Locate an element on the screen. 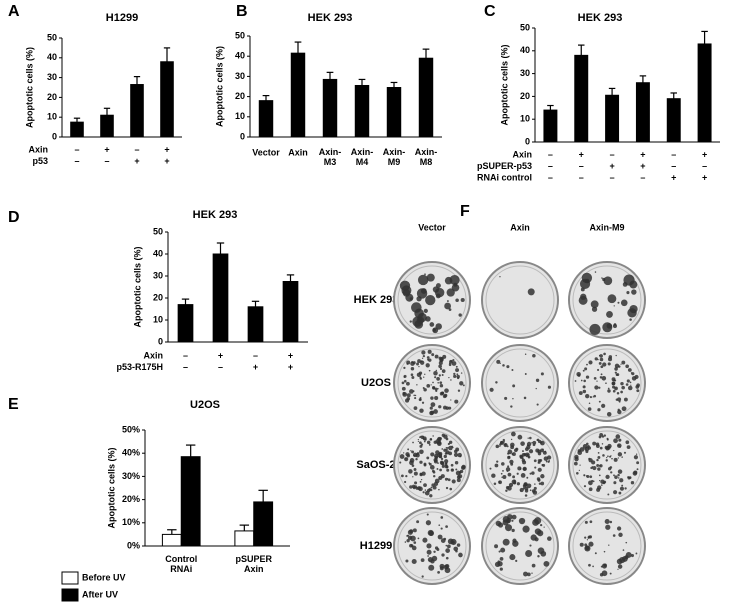 The width and height of the screenshot is (729, 608). condition-label: p53-R175H is located at coordinates (139, 367).